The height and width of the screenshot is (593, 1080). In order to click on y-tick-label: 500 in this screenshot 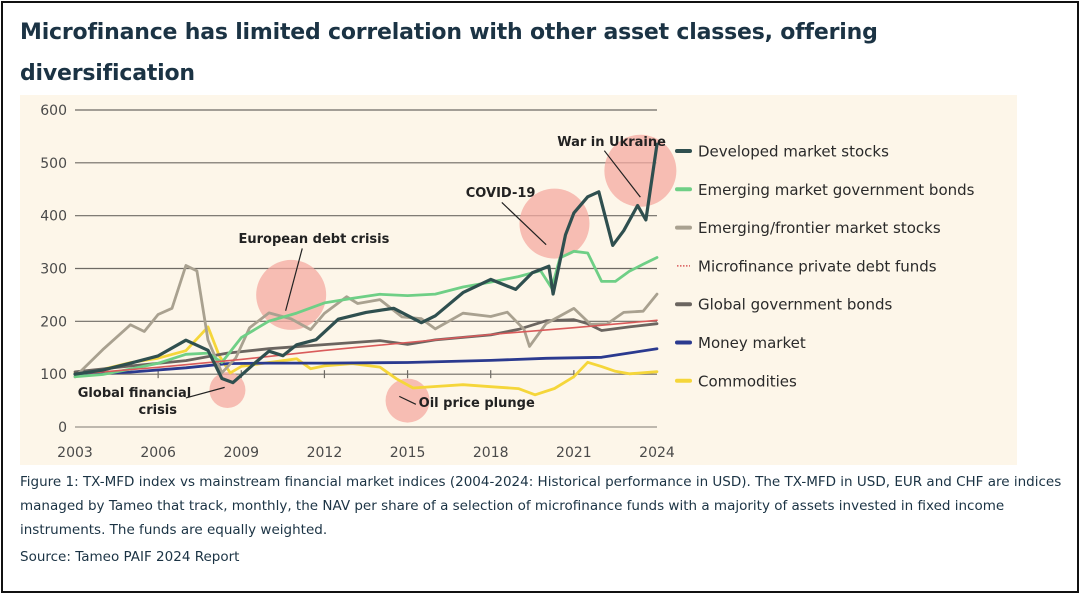, I will do `click(53, 164)`.